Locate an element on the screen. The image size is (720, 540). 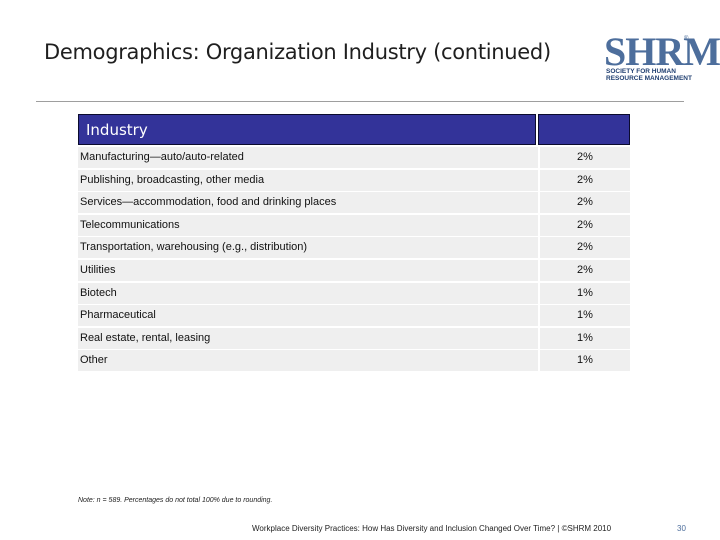
table-header-value is located at coordinates (584, 129).